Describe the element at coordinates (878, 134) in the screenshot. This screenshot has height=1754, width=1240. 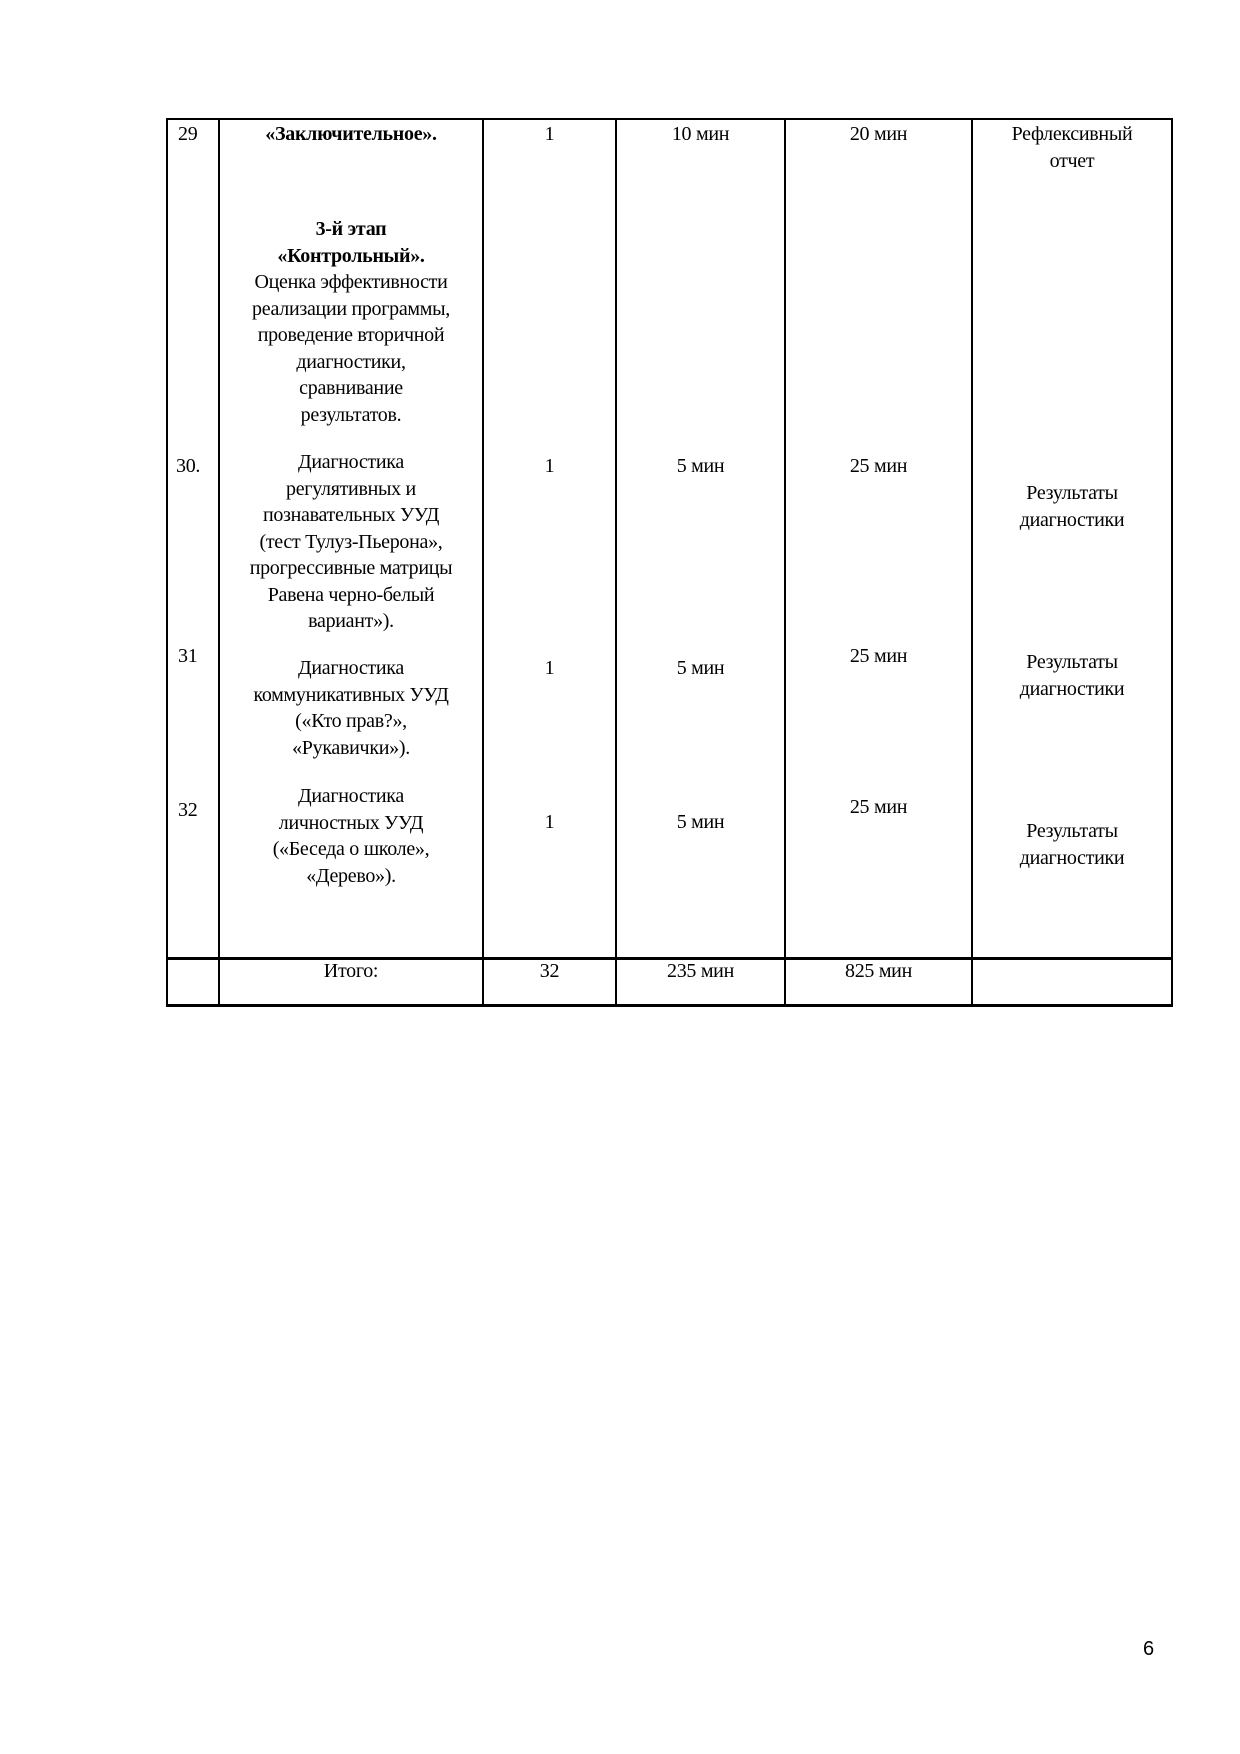
I see `practice-time: 20 мин` at that location.